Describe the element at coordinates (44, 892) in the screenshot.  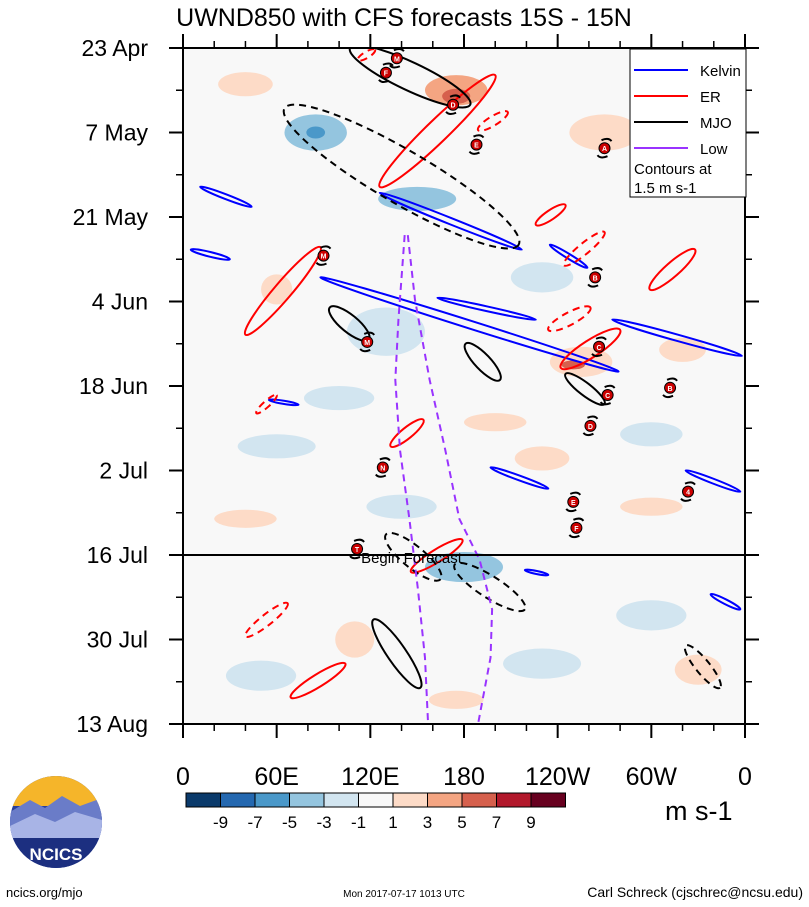
I see `footer-left: ncics.org/mjo` at that location.